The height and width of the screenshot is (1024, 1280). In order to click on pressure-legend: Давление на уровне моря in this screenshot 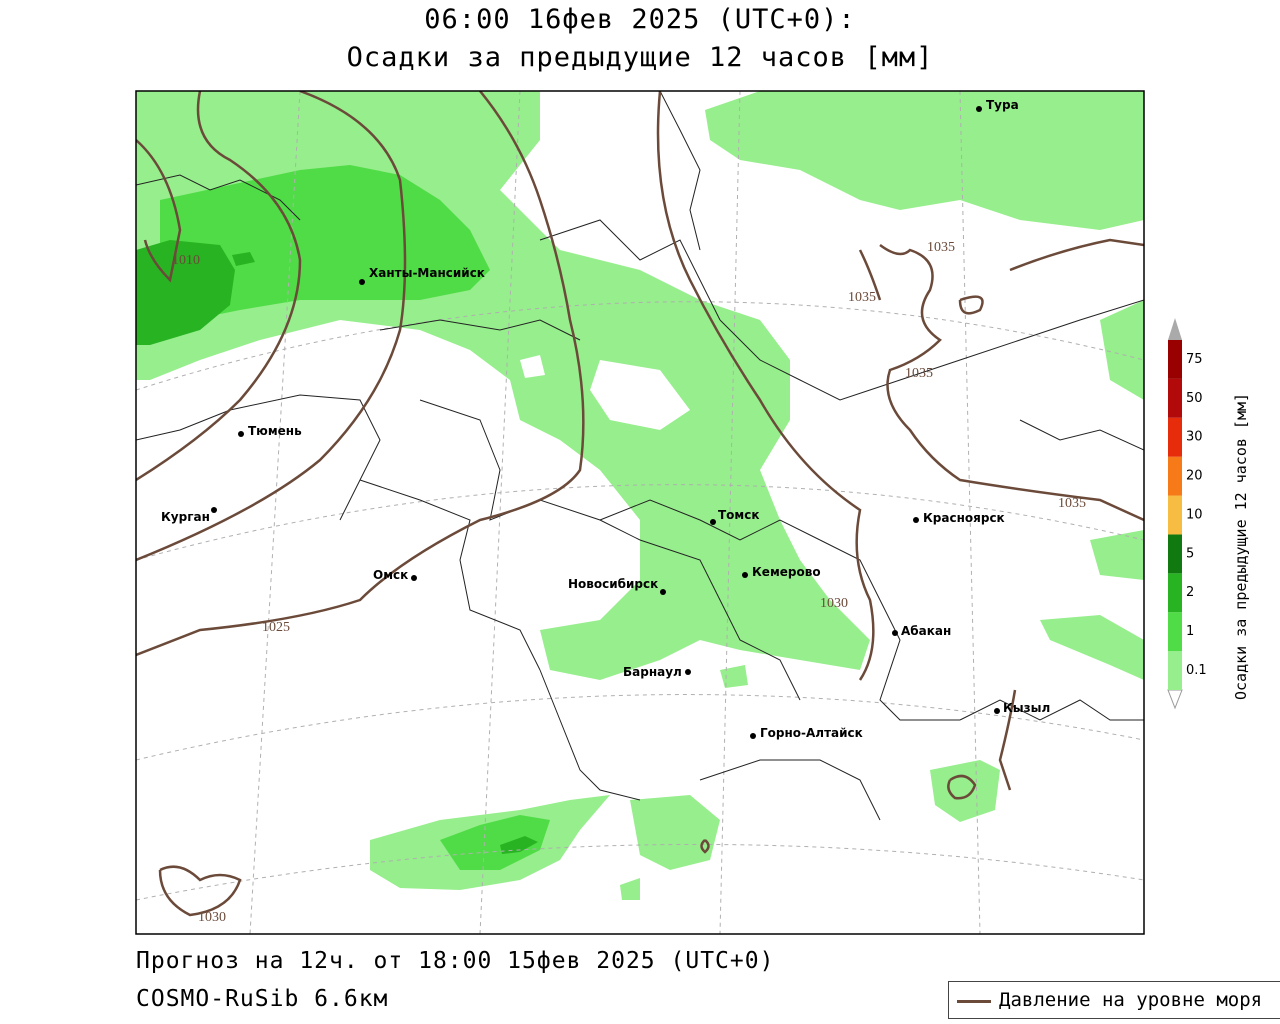, I will do `click(1114, 1000)`.